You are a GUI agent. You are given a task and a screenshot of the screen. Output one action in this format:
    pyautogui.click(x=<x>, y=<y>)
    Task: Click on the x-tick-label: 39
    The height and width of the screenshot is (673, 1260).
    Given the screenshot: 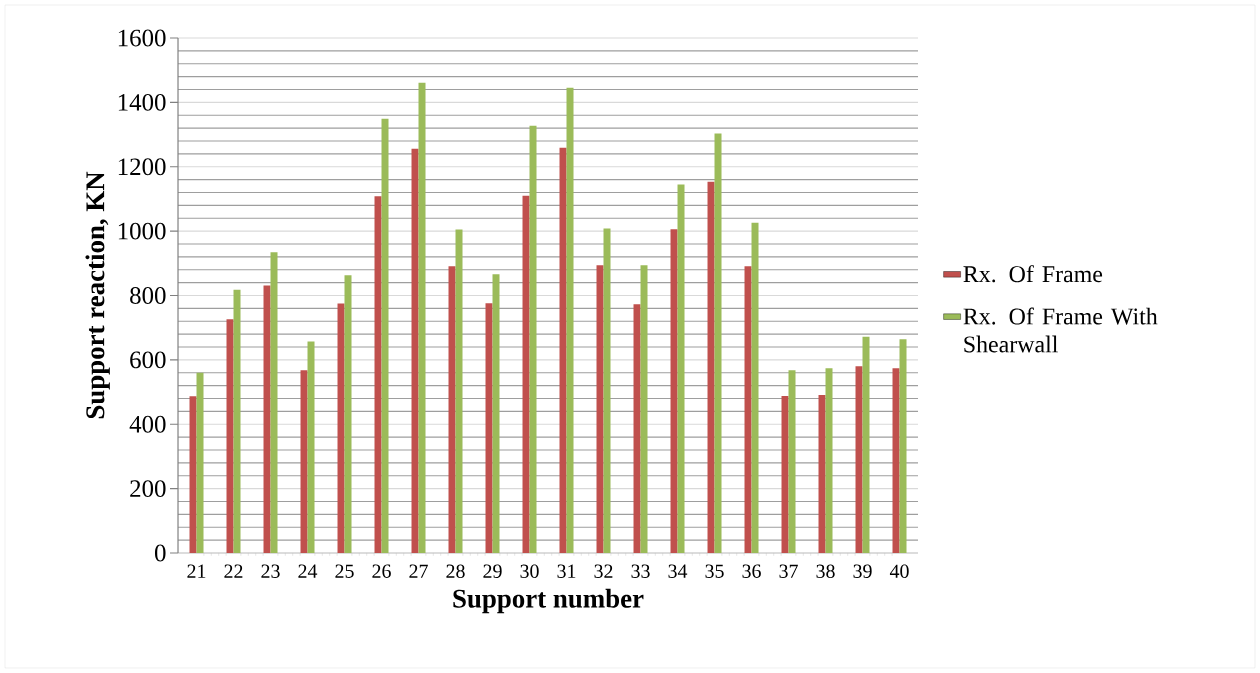 What is the action you would take?
    pyautogui.click(x=862, y=571)
    